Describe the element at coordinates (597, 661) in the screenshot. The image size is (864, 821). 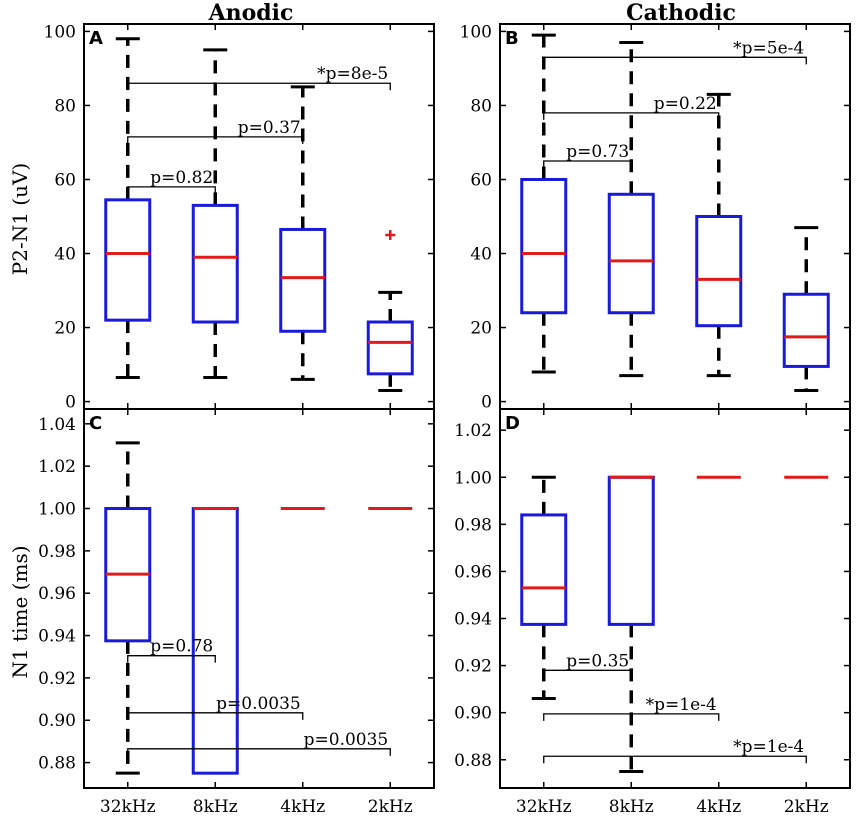
I see `p-value-label: p=0.35` at that location.